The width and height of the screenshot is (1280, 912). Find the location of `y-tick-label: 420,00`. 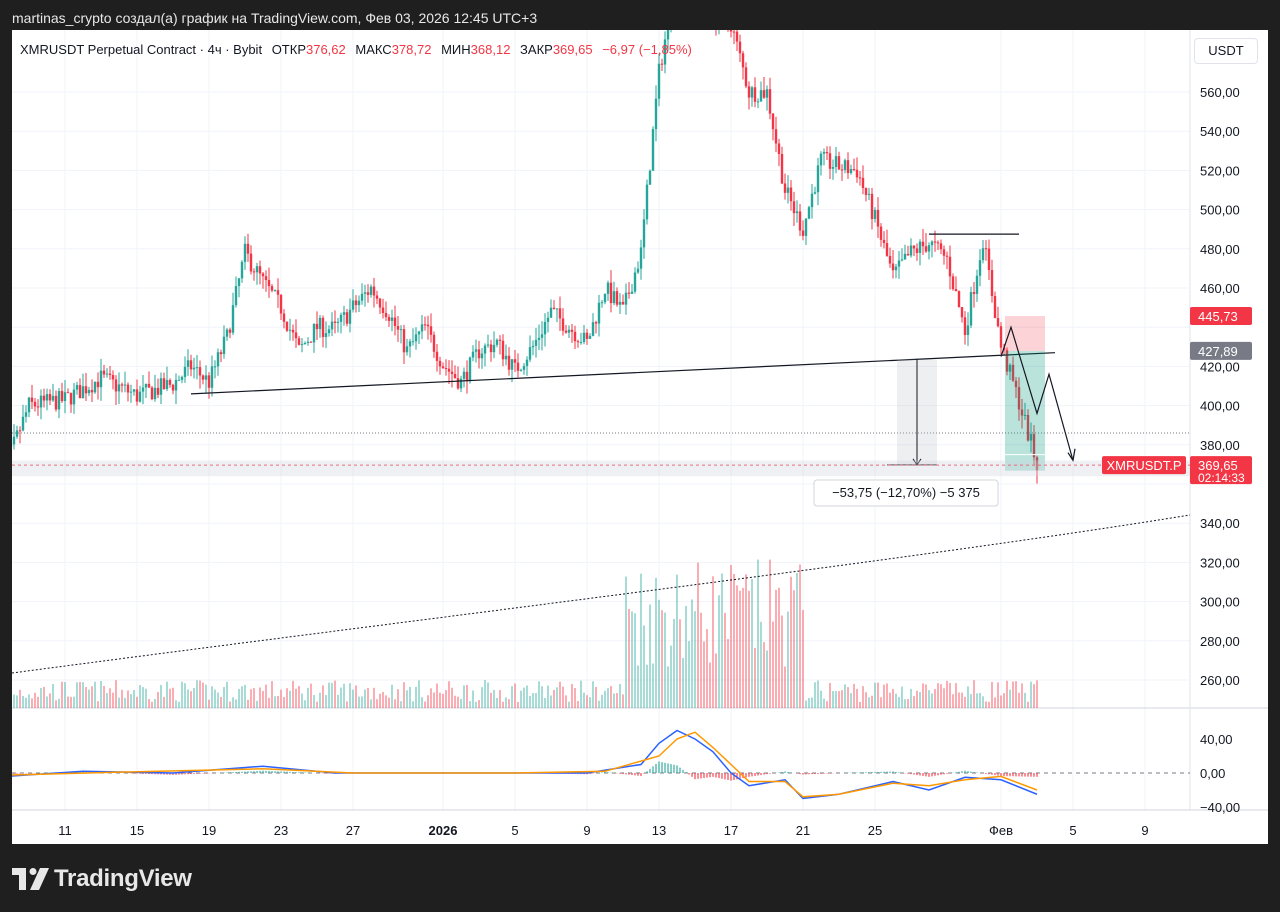

y-tick-label: 420,00 is located at coordinates (1220, 366).